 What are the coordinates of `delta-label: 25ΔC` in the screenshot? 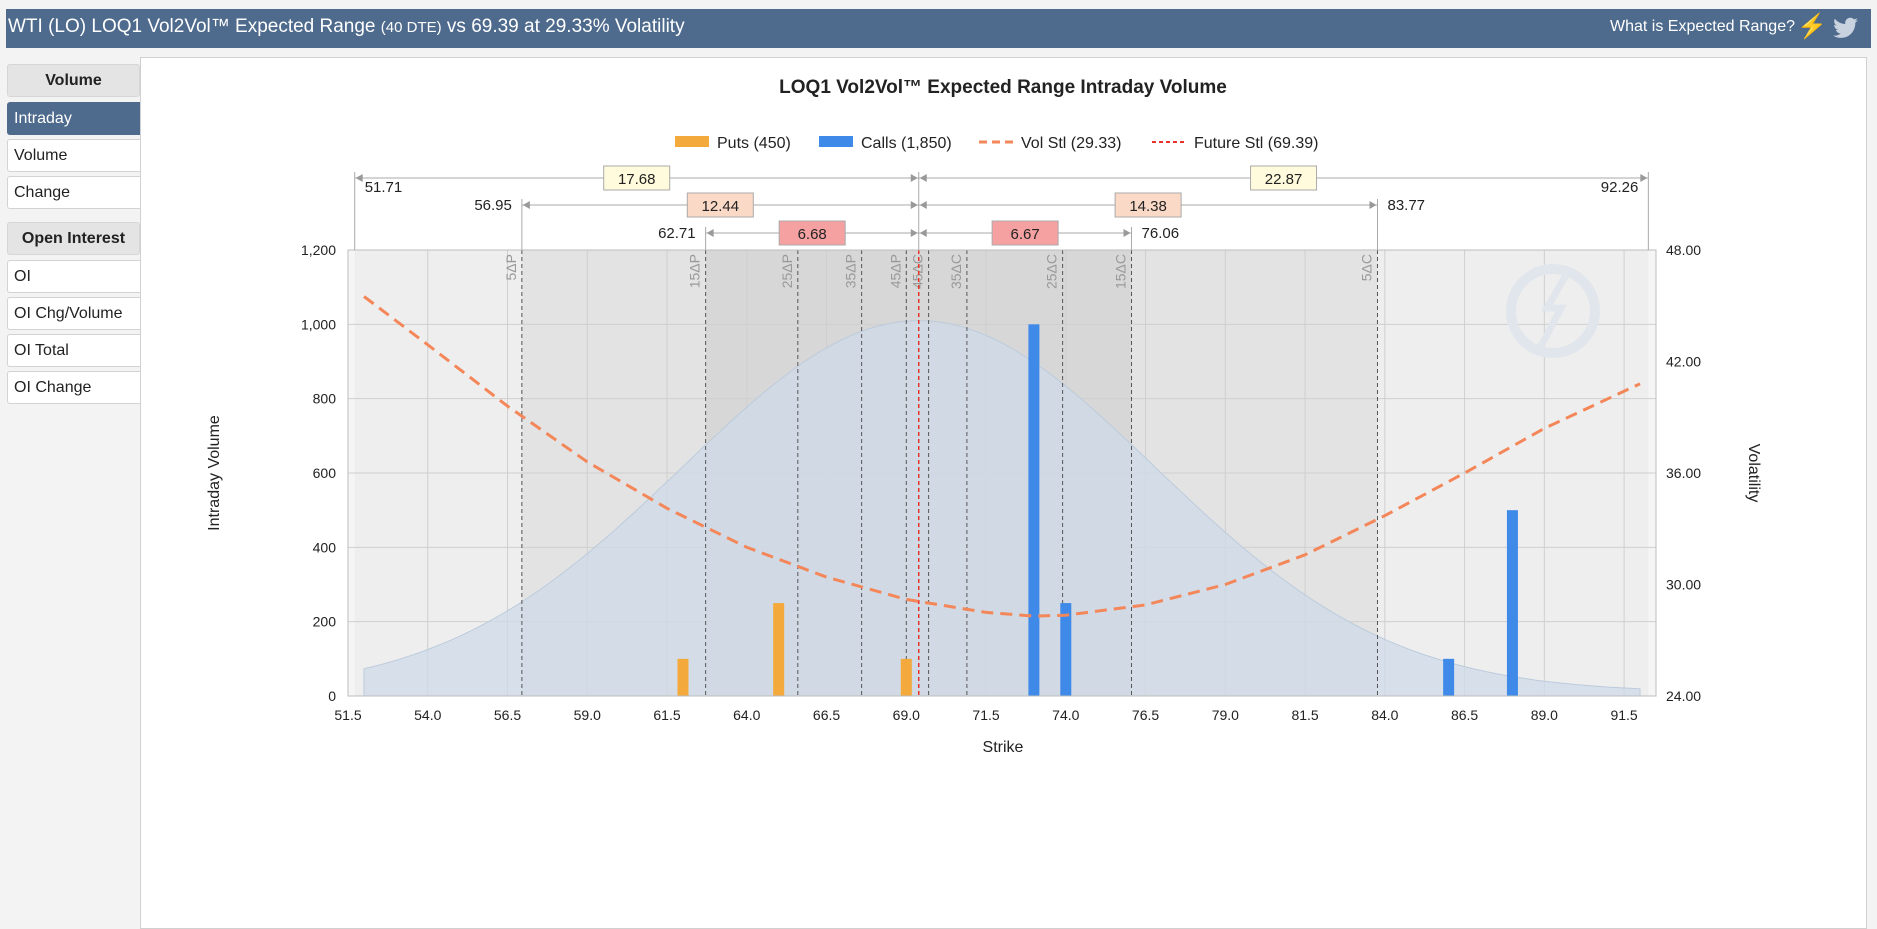 It's located at (1052, 271).